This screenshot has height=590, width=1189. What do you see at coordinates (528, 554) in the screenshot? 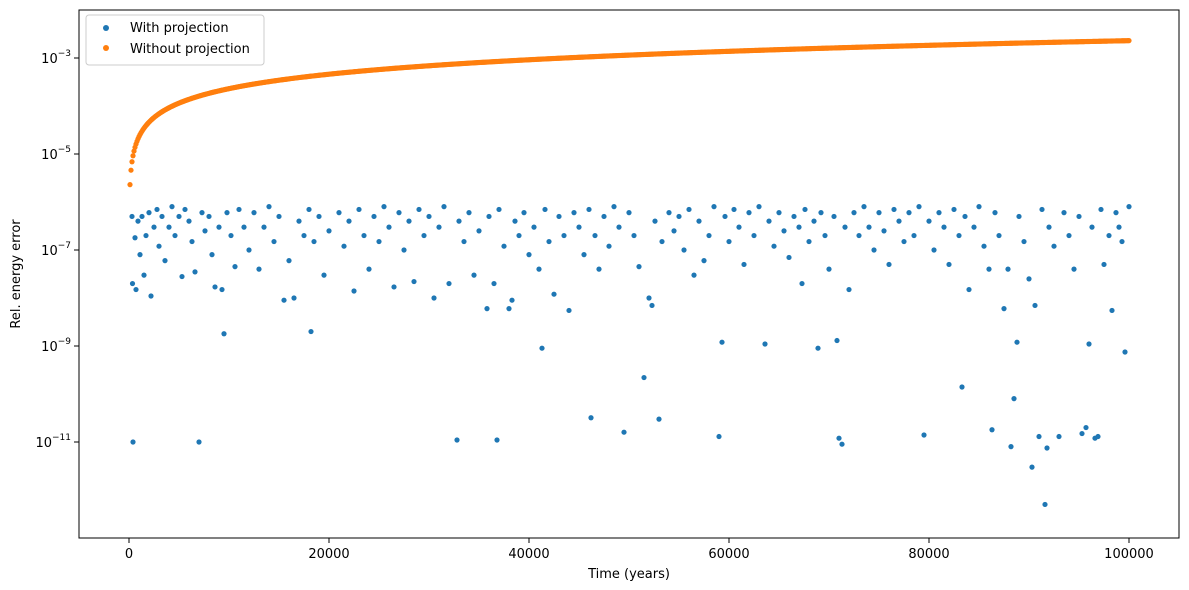
I see `x-tick-label: 40000` at bounding box center [528, 554].